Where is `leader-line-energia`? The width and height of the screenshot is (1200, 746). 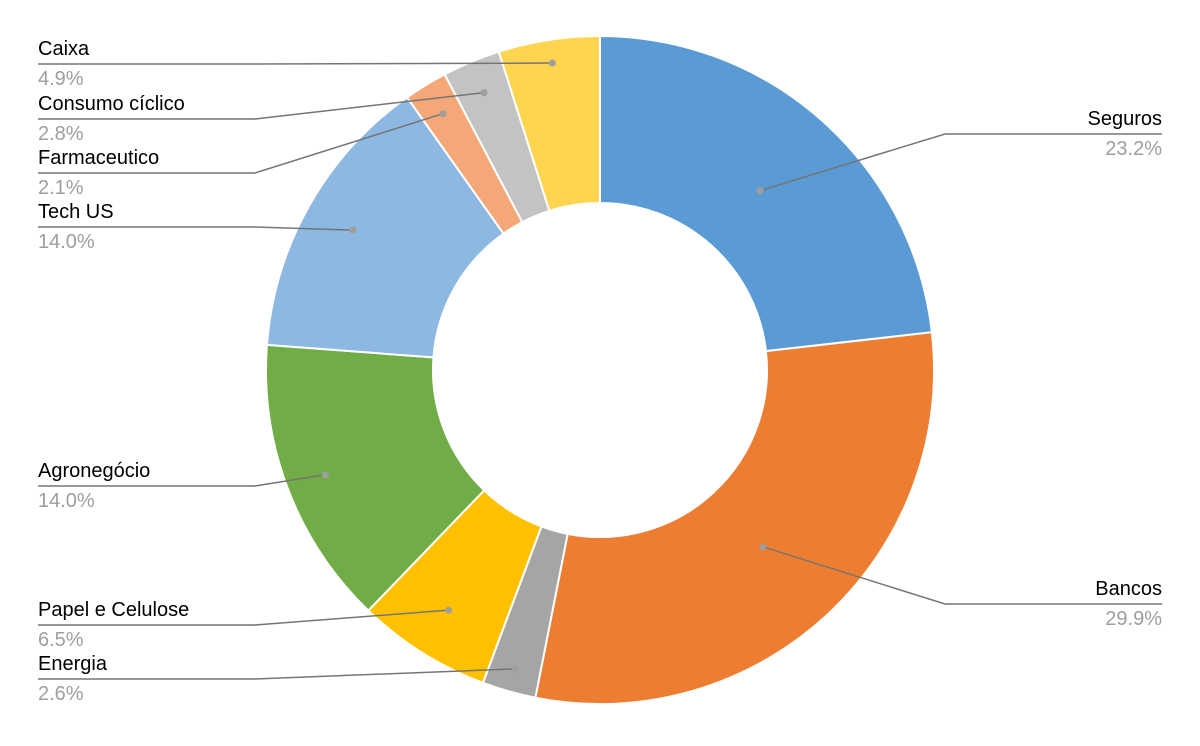 leader-line-energia is located at coordinates (277, 674).